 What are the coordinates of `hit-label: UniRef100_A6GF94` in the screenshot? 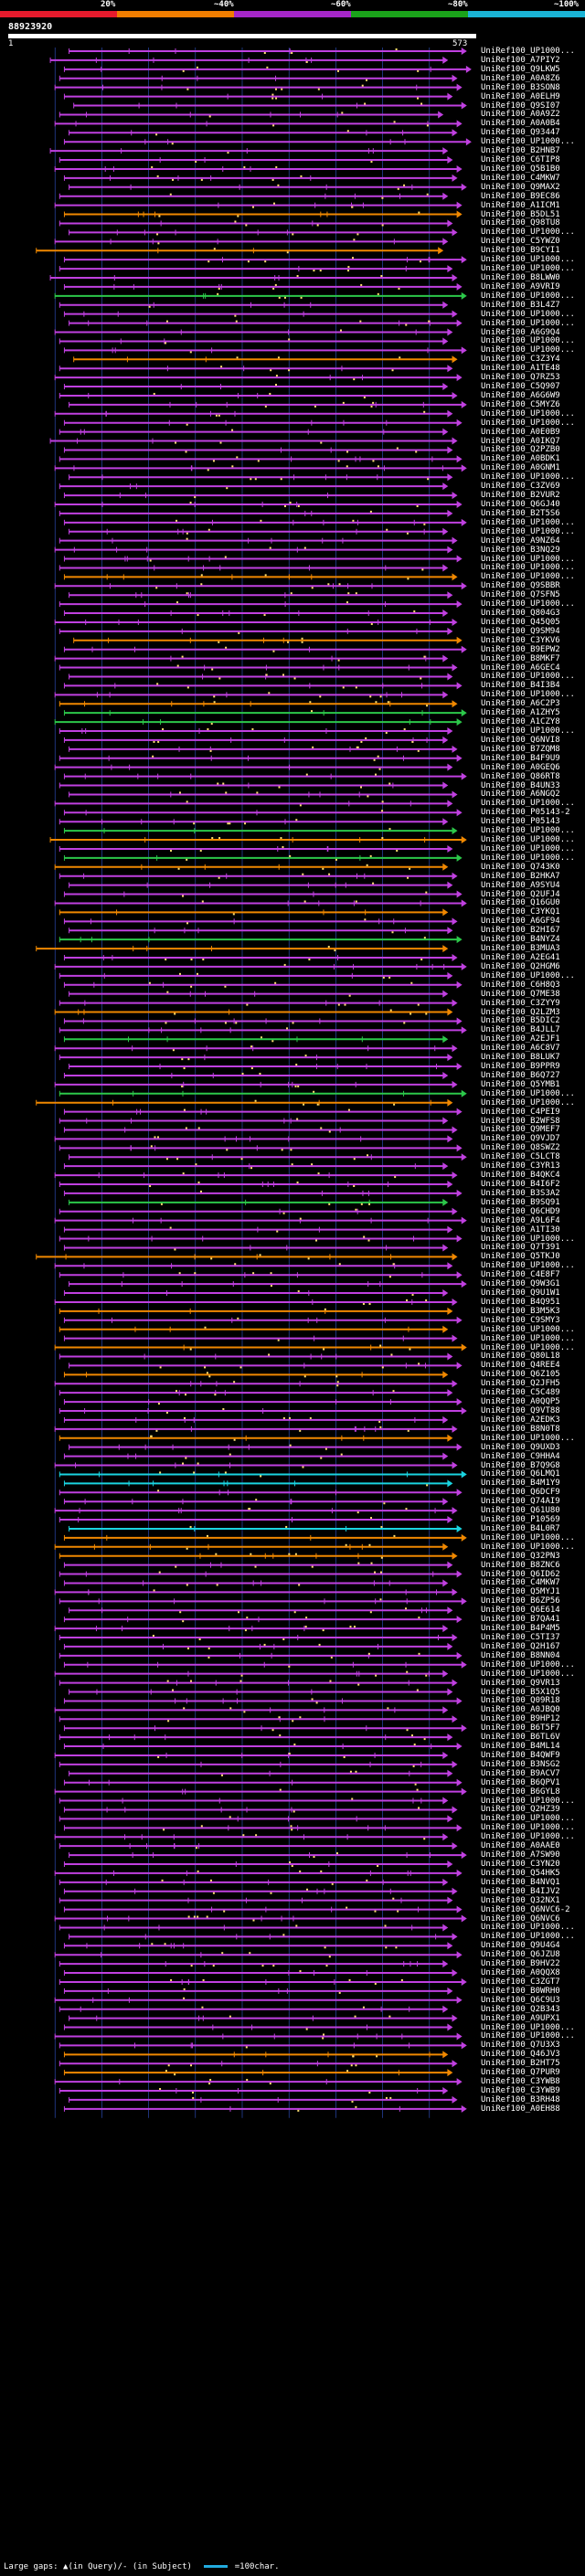 It's located at (520, 922).